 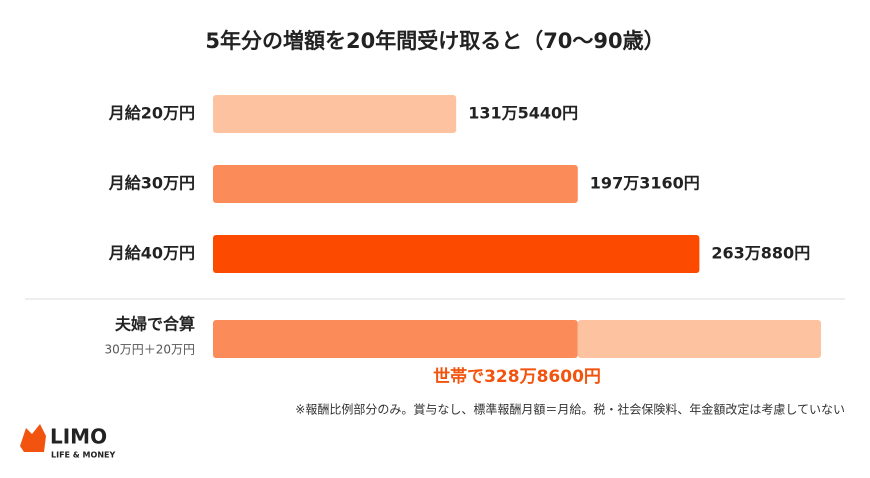 I want to click on combined-sublabel: 30万円＋20万円, so click(x=149, y=350).